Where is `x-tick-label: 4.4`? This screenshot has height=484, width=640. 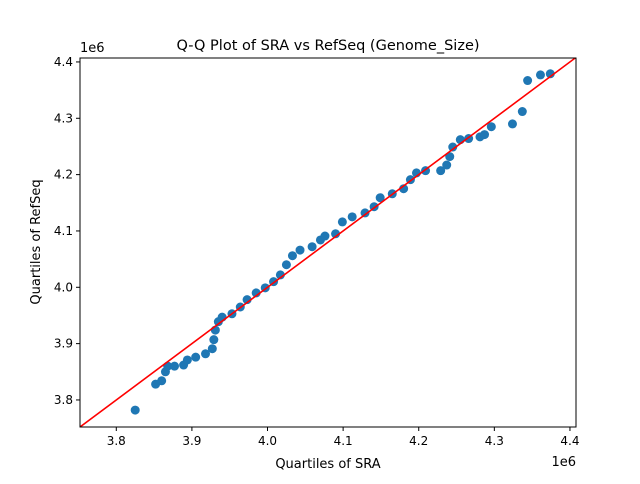 x-tick-label: 4.4 is located at coordinates (569, 441).